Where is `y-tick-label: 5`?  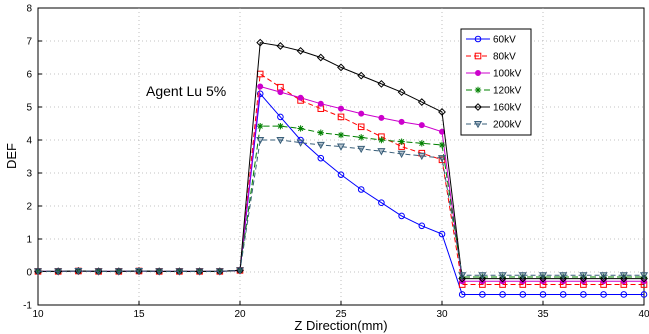
y-tick-label: 5 is located at coordinates (29, 108).